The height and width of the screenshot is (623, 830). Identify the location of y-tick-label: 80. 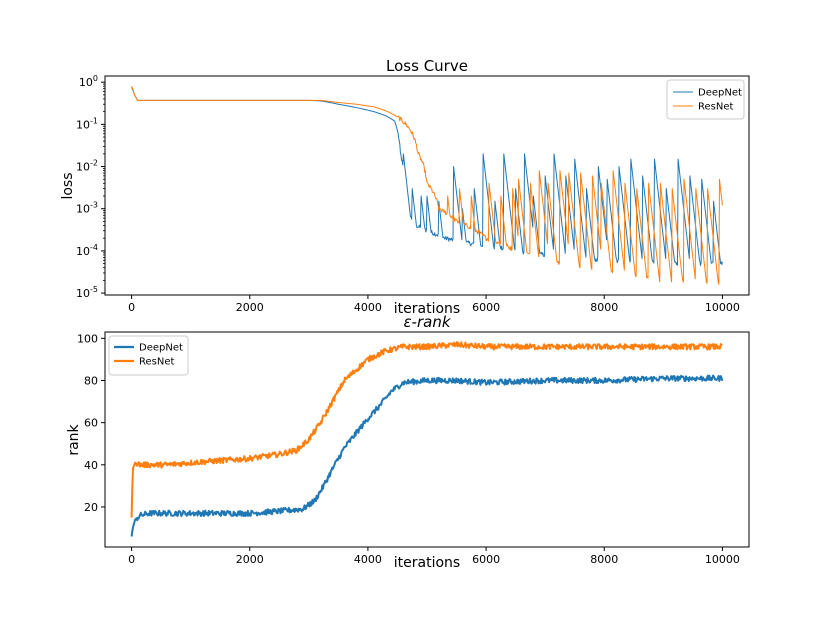
(91, 380).